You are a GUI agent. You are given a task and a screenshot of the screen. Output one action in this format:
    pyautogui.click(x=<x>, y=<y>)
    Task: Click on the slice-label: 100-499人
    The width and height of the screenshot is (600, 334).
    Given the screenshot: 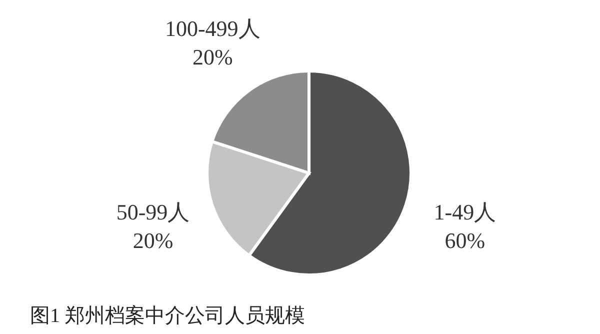 What is the action you would take?
    pyautogui.click(x=212, y=28)
    